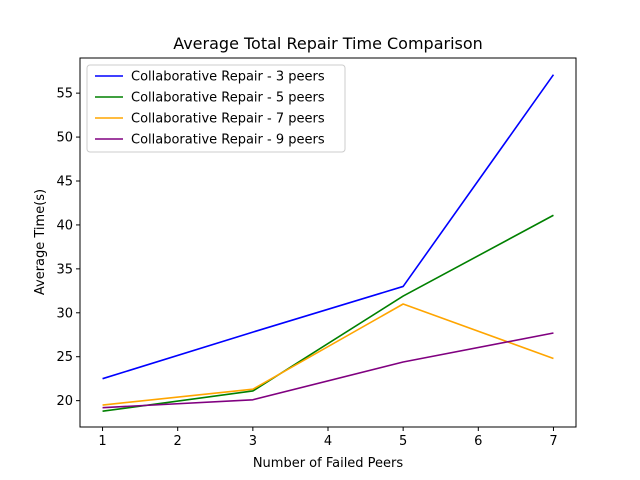 Image resolution: width=640 pixels, height=480 pixels. Describe the element at coordinates (478, 441) in the screenshot. I see `x-tick-label: 6` at that location.